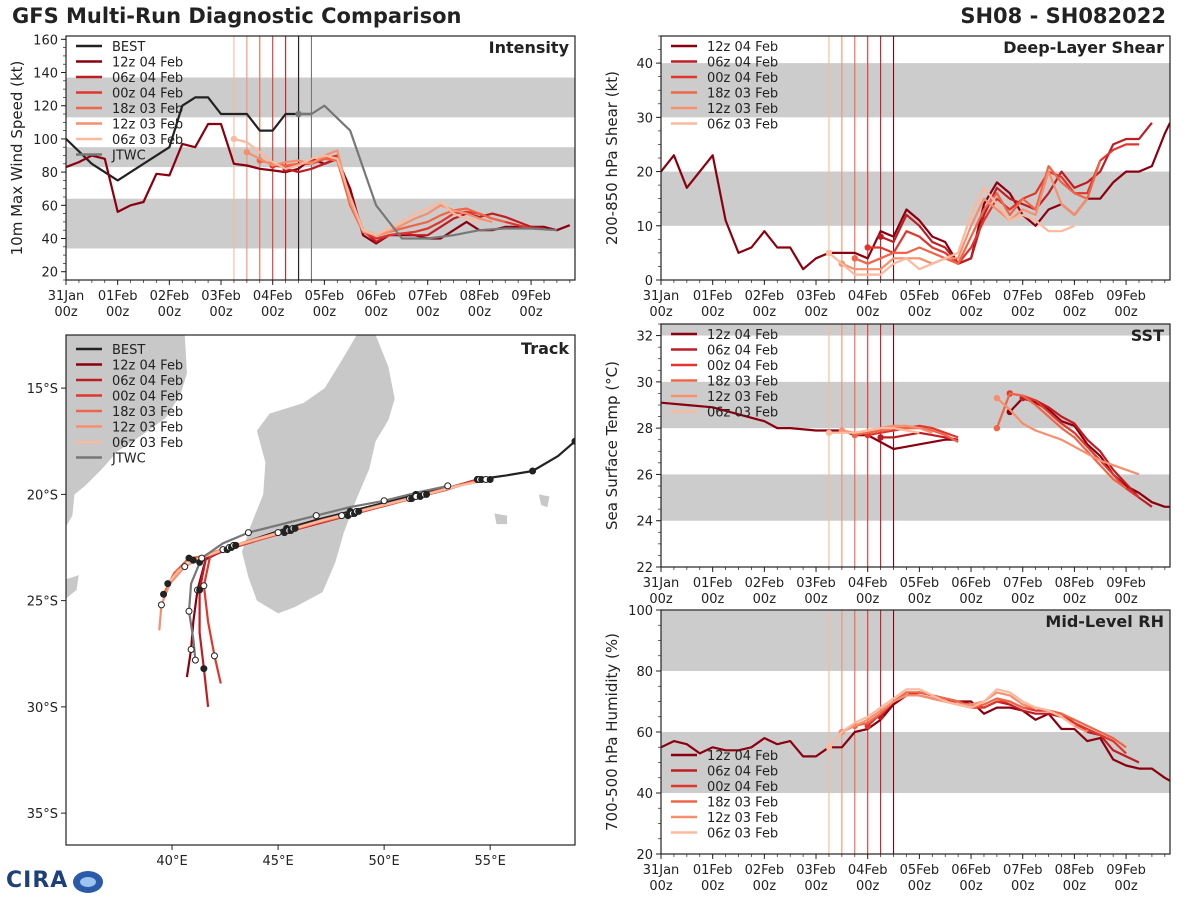  Describe the element at coordinates (816, 870) in the screenshot. I see `rh-xtick-label: 03Feb` at that location.